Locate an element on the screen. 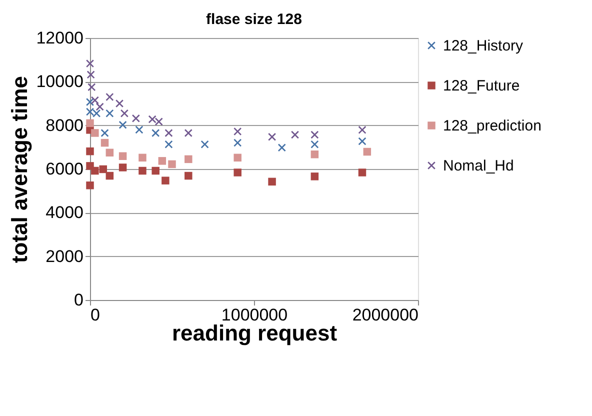 This screenshot has height=416, width=592. y-tick-label: 8000 is located at coordinates (65, 125).